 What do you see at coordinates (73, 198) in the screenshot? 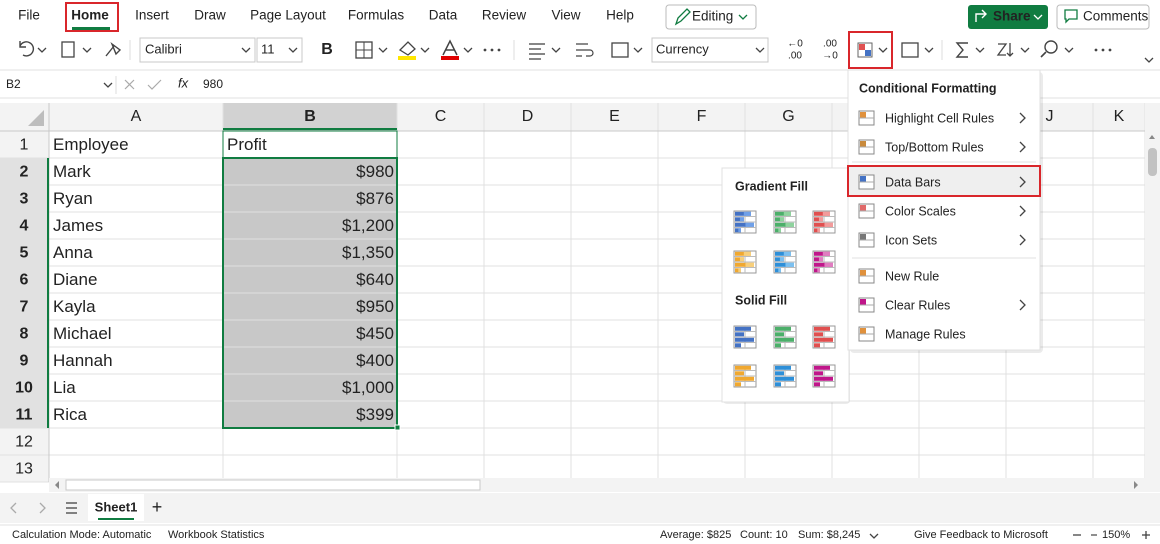
I see `employee-cell: Ryan` at bounding box center [73, 198].